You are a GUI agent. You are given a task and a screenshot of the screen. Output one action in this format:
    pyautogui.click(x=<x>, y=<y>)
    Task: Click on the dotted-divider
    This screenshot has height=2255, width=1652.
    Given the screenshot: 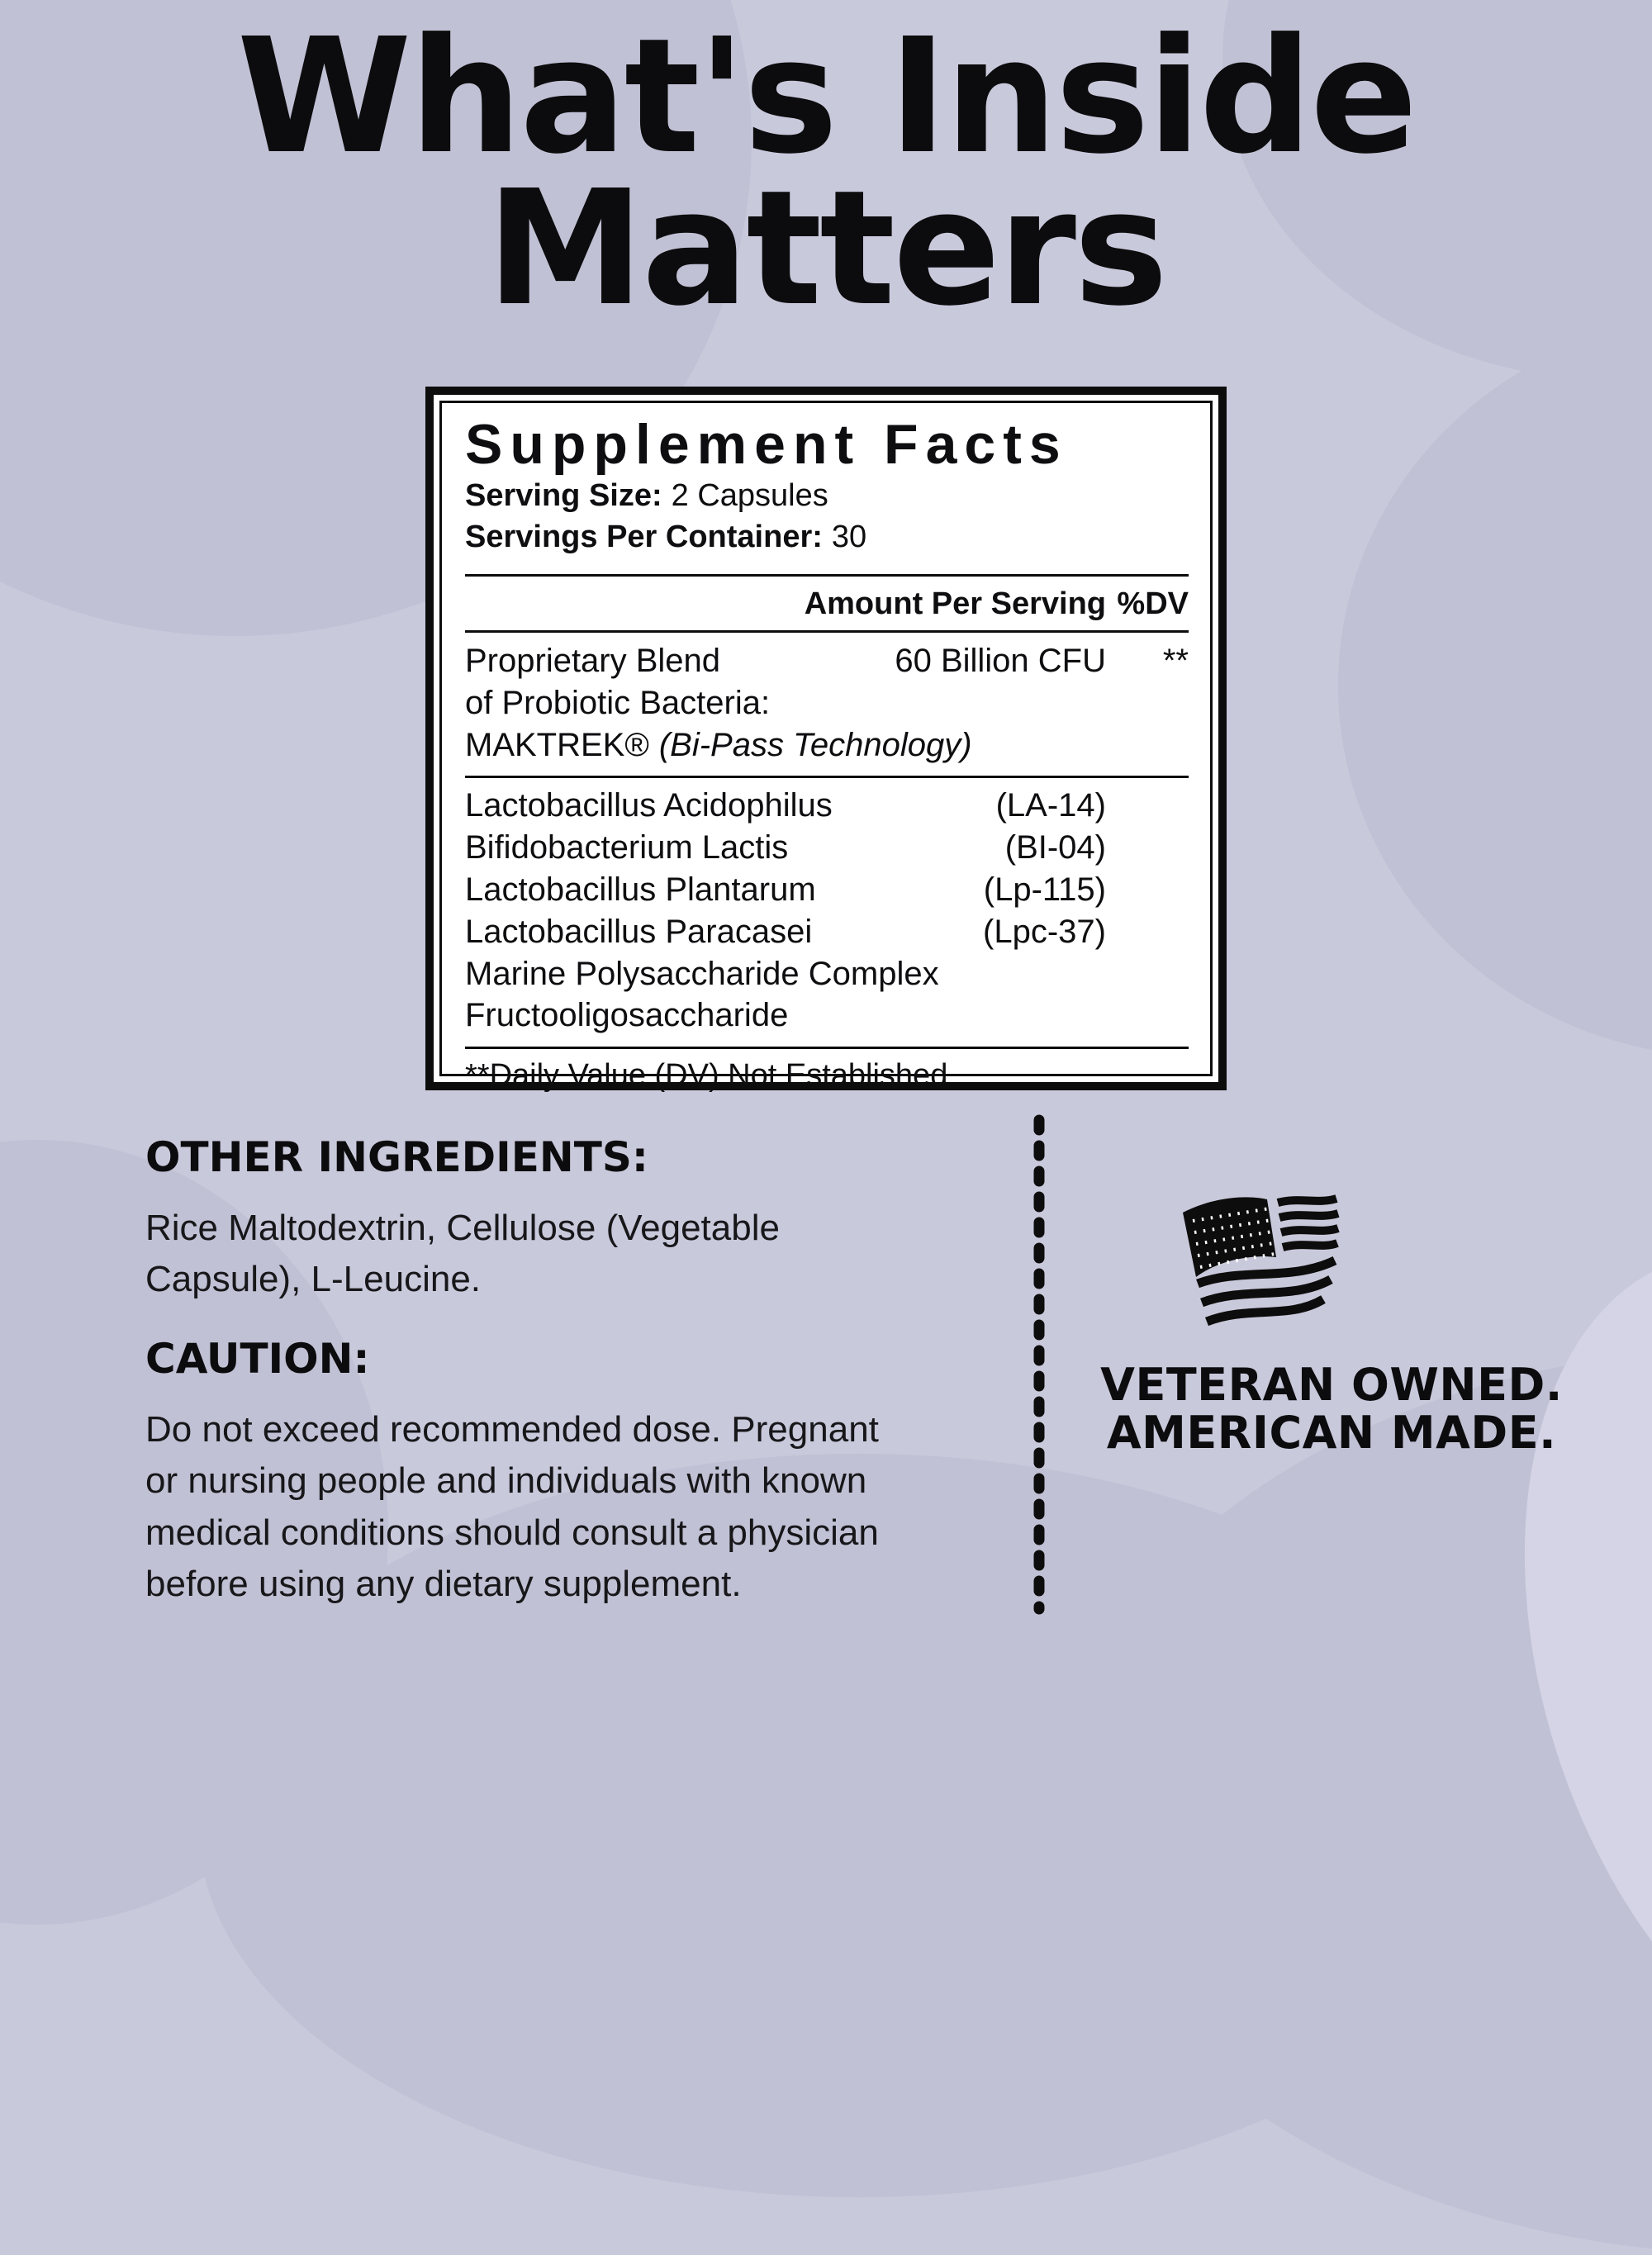 What is the action you would take?
    pyautogui.click(x=1039, y=1366)
    